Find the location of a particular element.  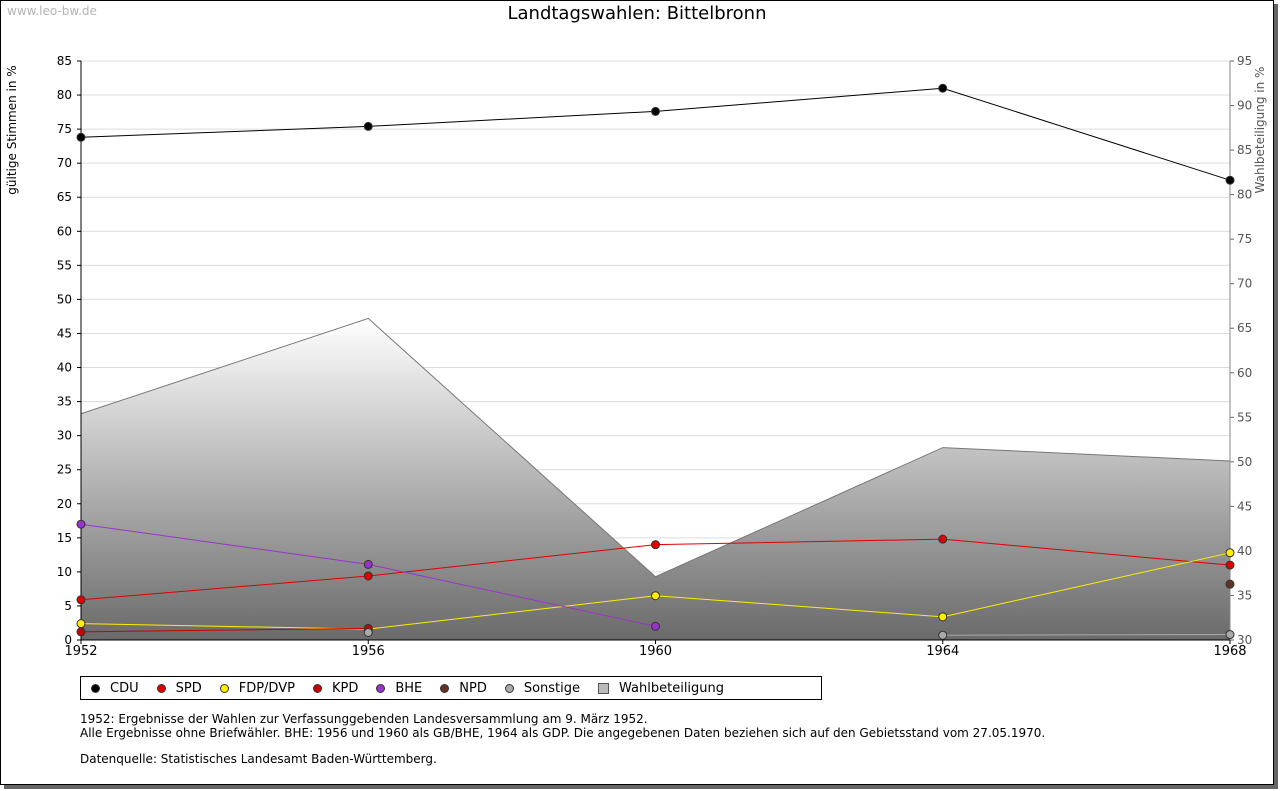

y2-tick-label: 30 is located at coordinates (1244, 640).